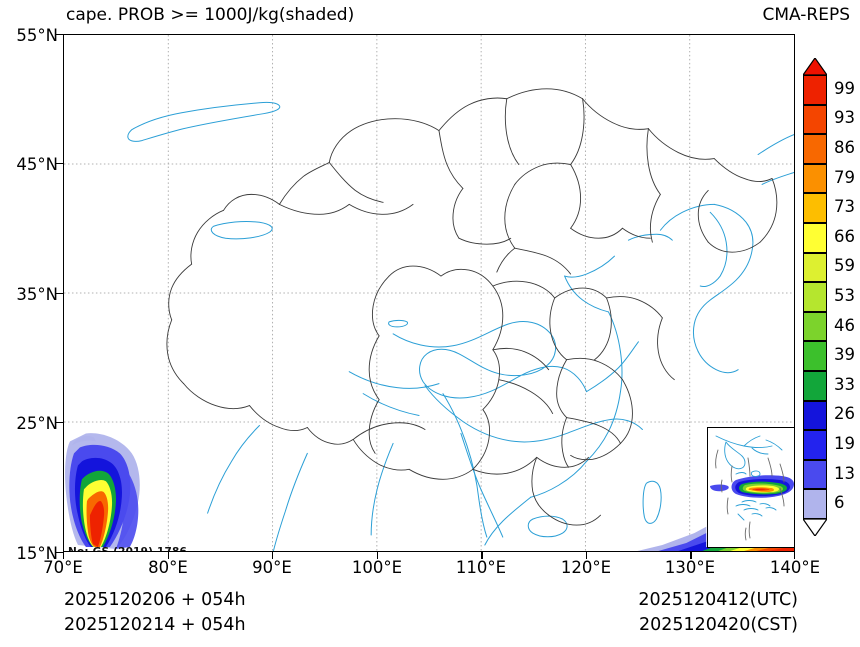 Image resolution: width=860 pixels, height=647 pixels. Describe the element at coordinates (37, 423) in the screenshot. I see `y-tick-label: 25°N` at that location.